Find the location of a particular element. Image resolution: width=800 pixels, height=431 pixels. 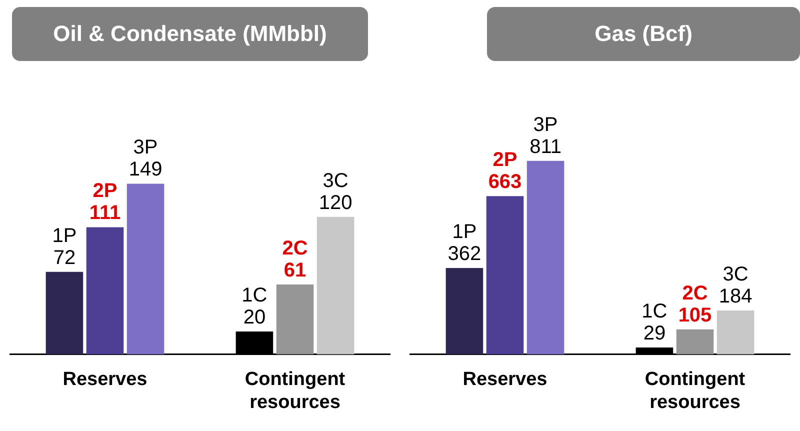

chart-title: Gas (Bcf) is located at coordinates (643, 34).